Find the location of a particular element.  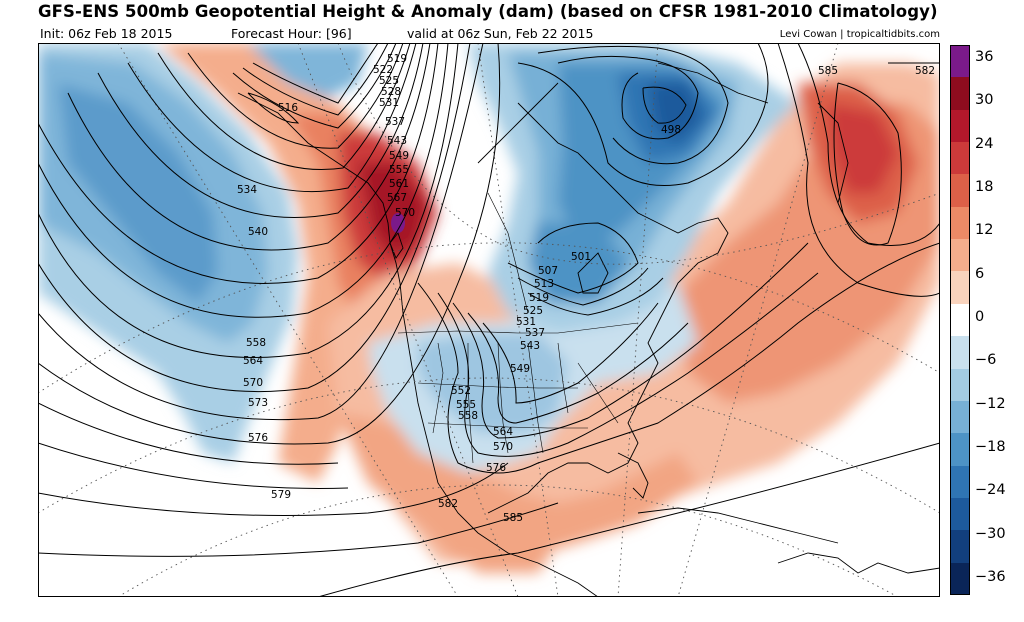

colorbar-tick-label: 36 is located at coordinates (984, 57).